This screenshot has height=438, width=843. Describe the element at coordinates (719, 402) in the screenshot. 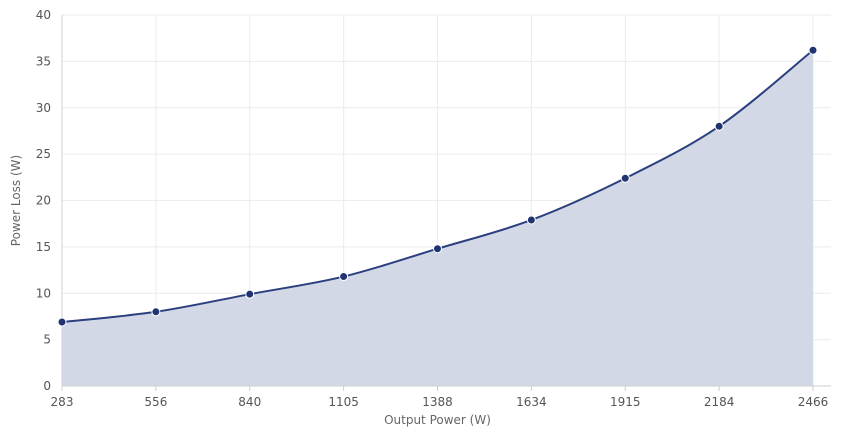

I see `x-tick-label-7: 2184` at that location.